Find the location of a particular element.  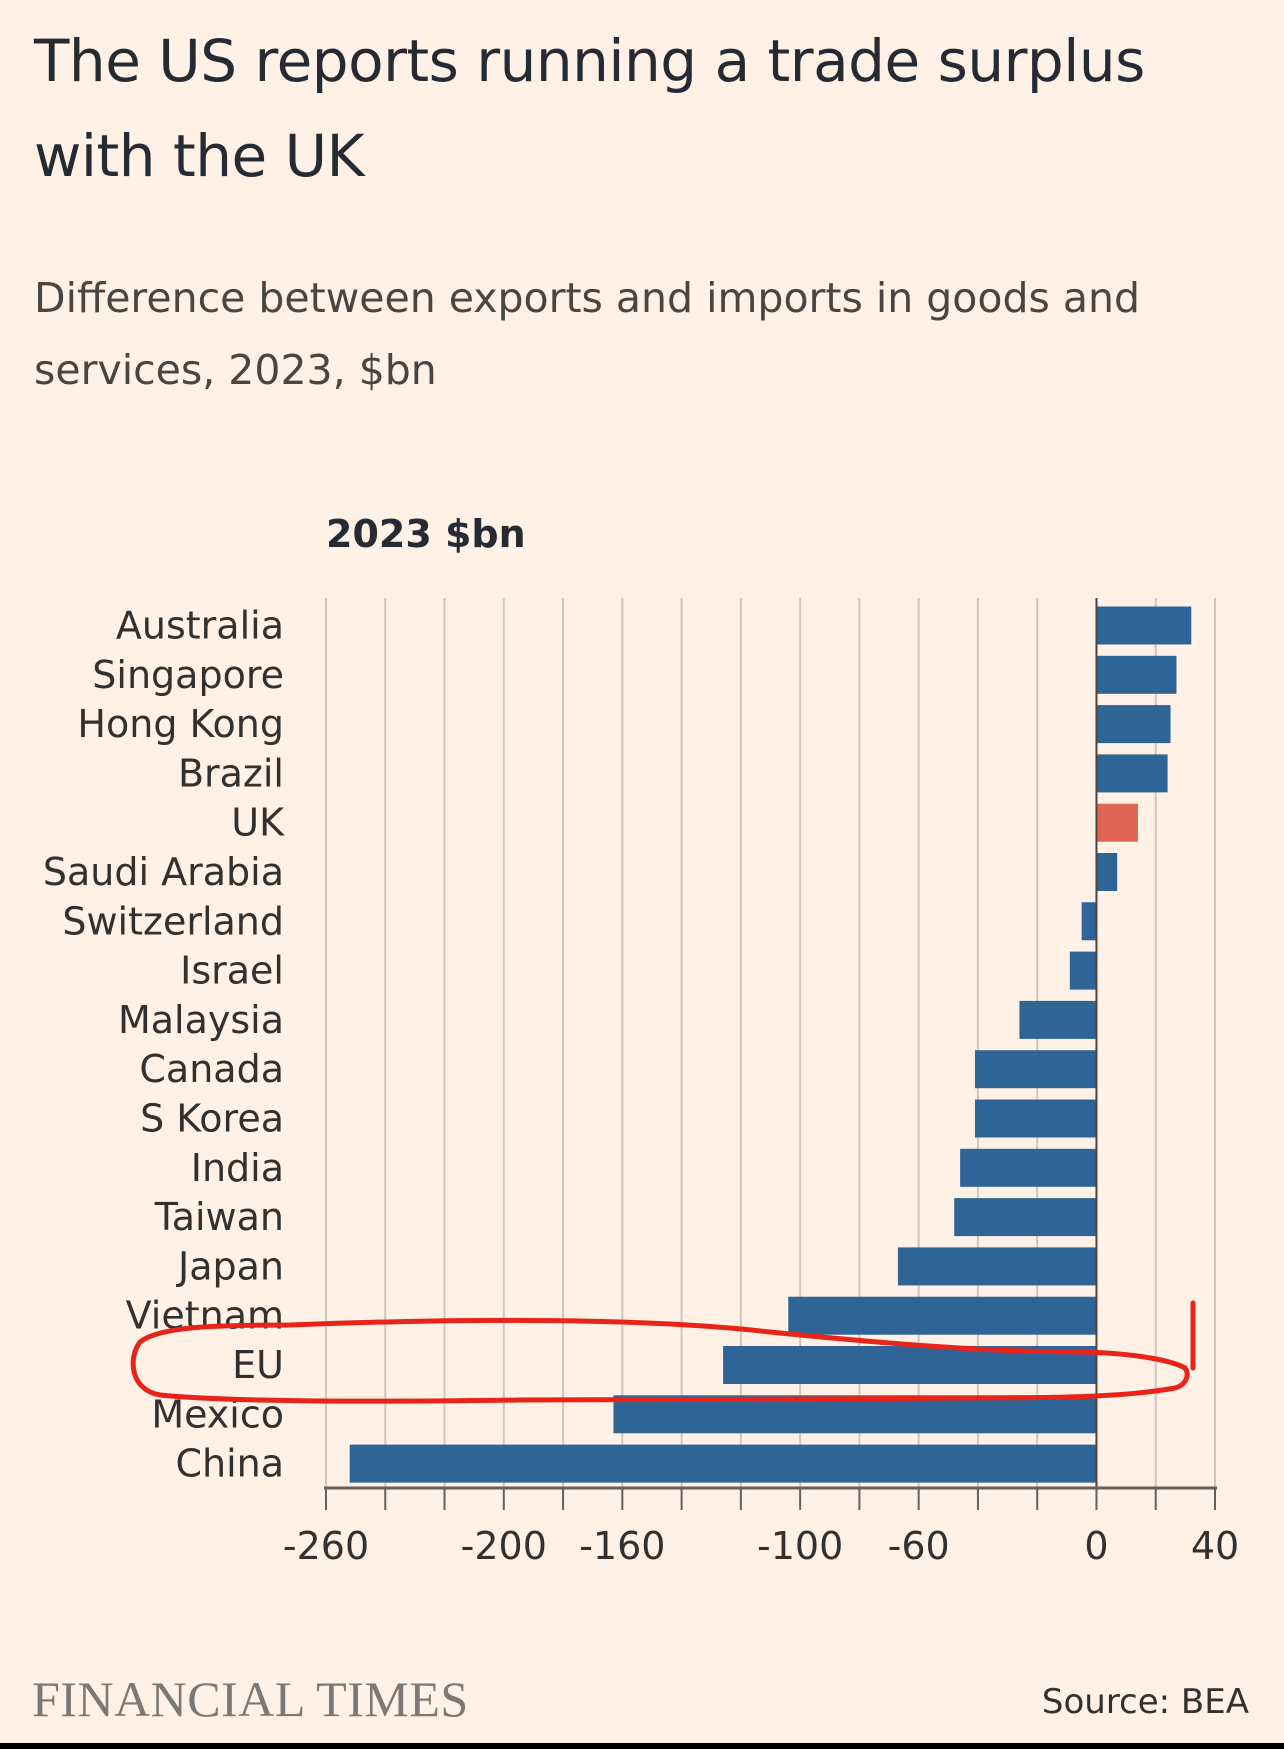

bar-hong-kong is located at coordinates (1133, 724).